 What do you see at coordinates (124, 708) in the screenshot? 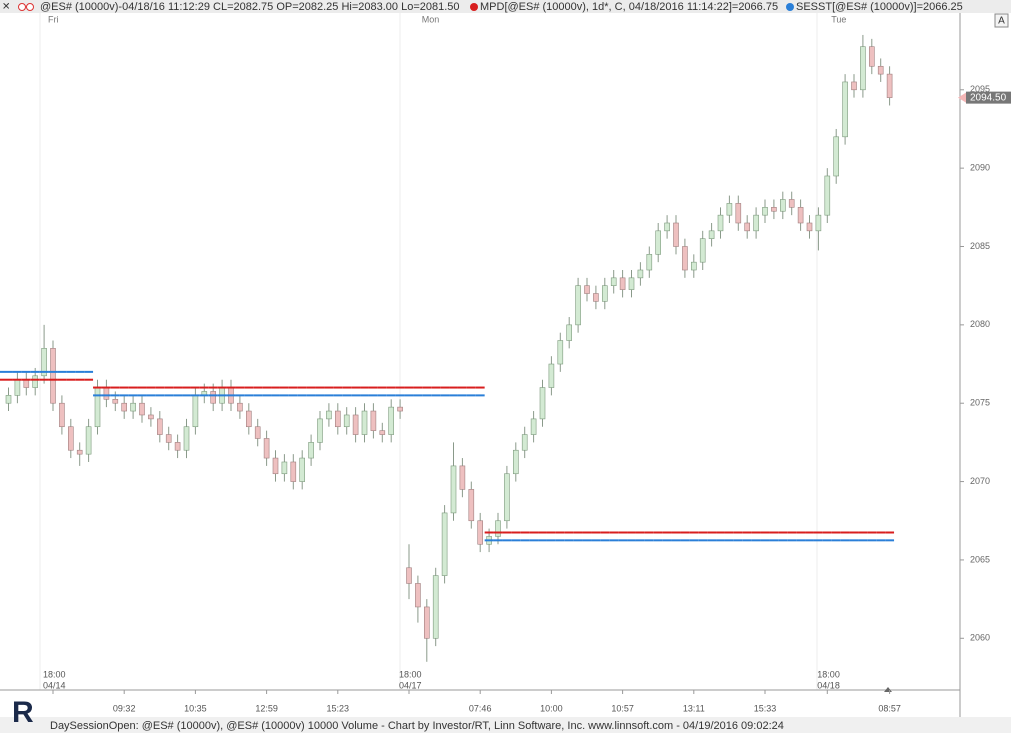
I see `x-tick-label: 09:32` at bounding box center [124, 708].